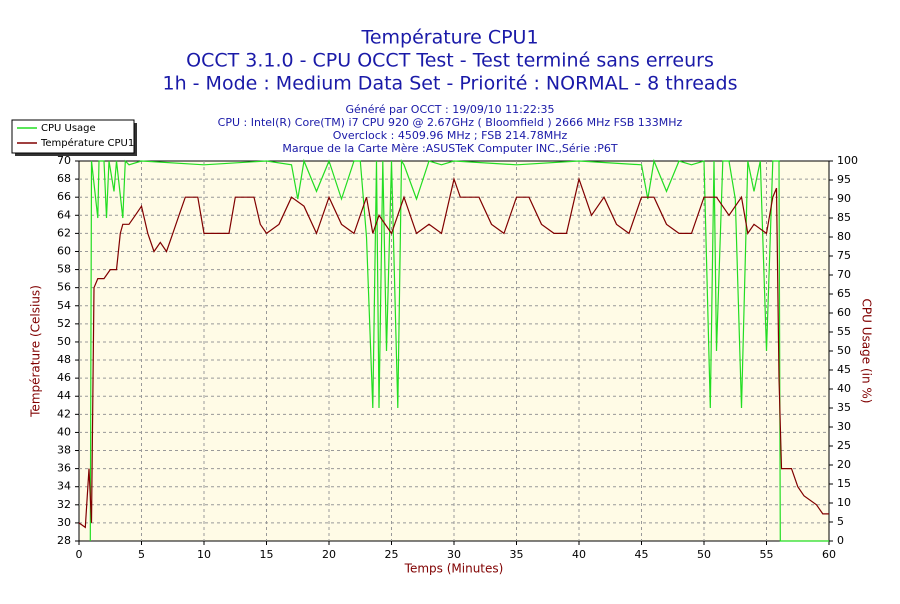 This screenshot has width=900, height=604. Describe the element at coordinates (449, 38) in the screenshot. I see `chart-title: Température CPU1` at that location.